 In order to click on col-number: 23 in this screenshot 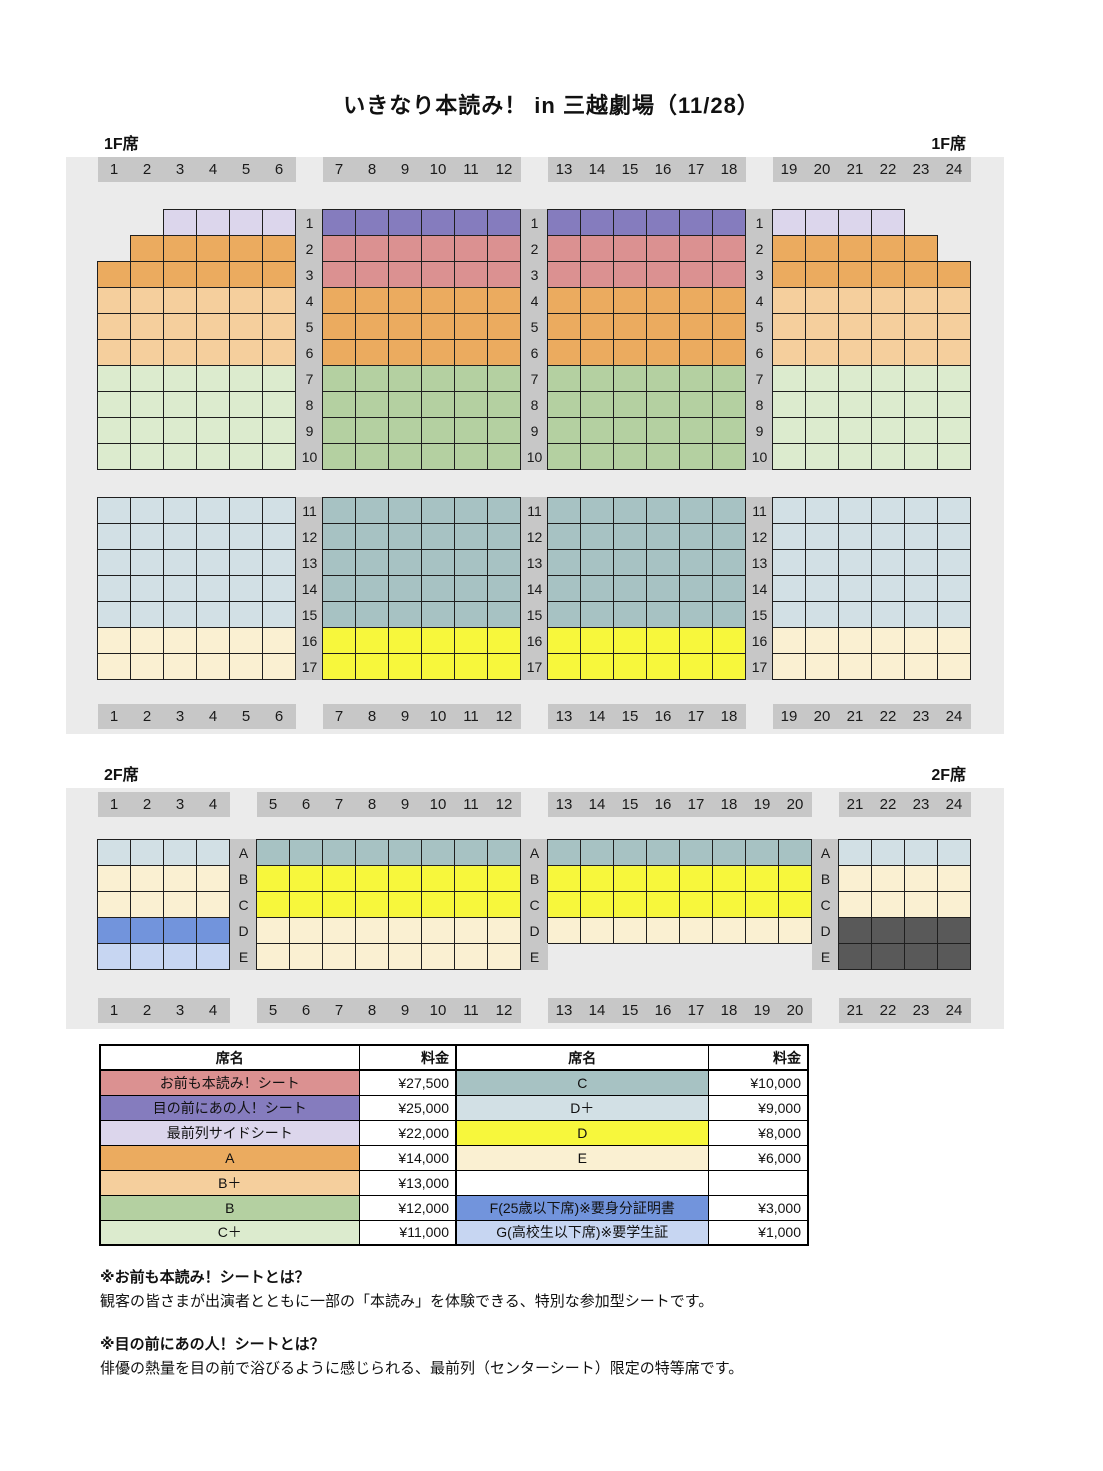, I will do `click(921, 169)`.